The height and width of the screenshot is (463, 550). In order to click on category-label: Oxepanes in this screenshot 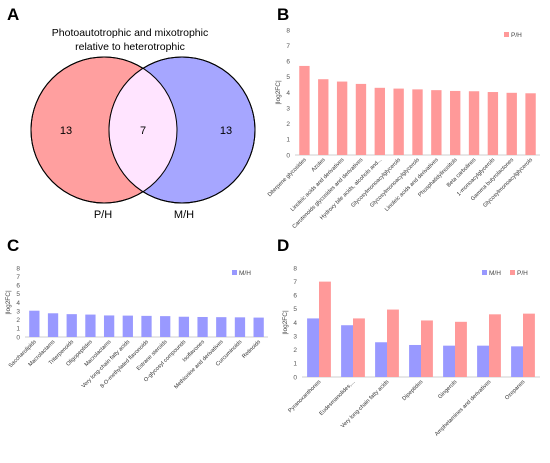, I will do `click(515, 390)`.